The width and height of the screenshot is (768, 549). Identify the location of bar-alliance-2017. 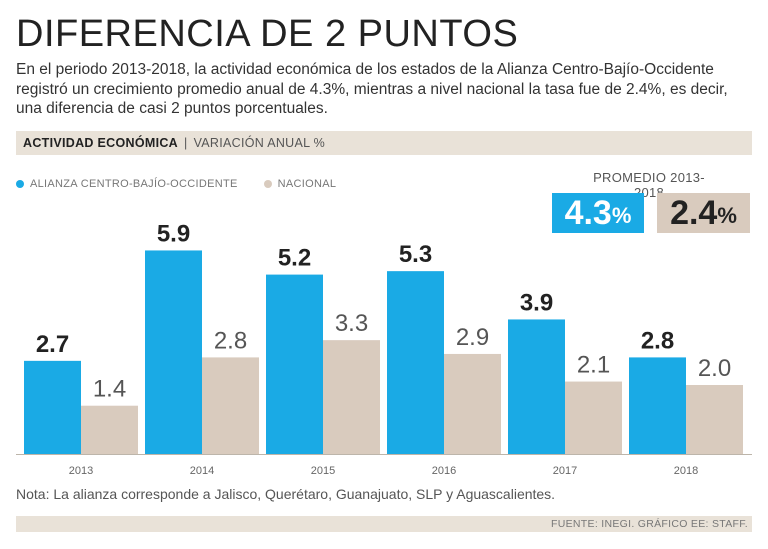
(536, 386).